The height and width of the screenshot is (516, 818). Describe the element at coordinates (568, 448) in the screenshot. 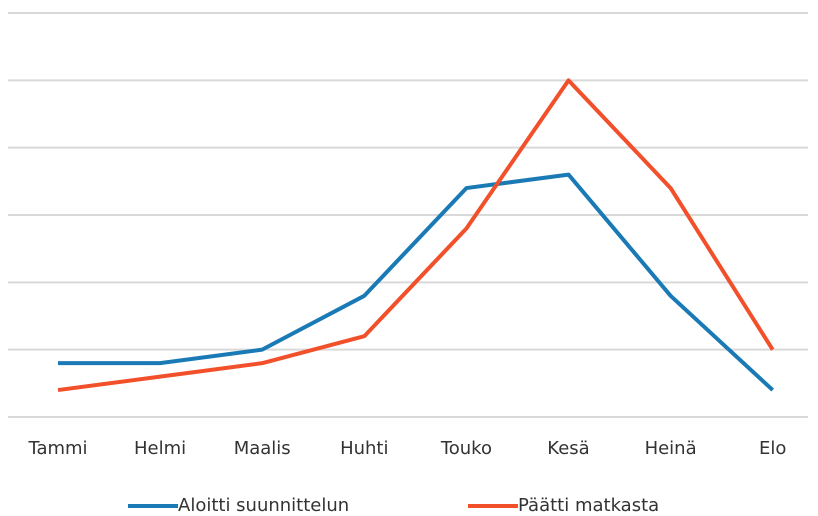

I see `x-tick-label: Kesä` at that location.